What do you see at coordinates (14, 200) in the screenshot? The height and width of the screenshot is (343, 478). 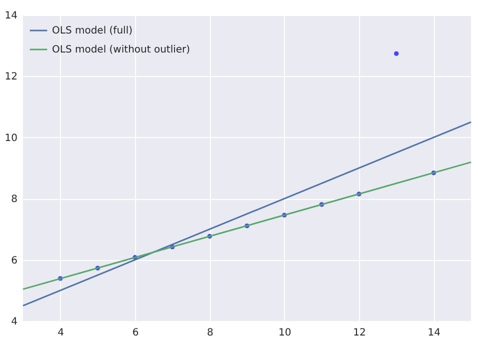 I see `y-tick-label: 8` at bounding box center [14, 200].